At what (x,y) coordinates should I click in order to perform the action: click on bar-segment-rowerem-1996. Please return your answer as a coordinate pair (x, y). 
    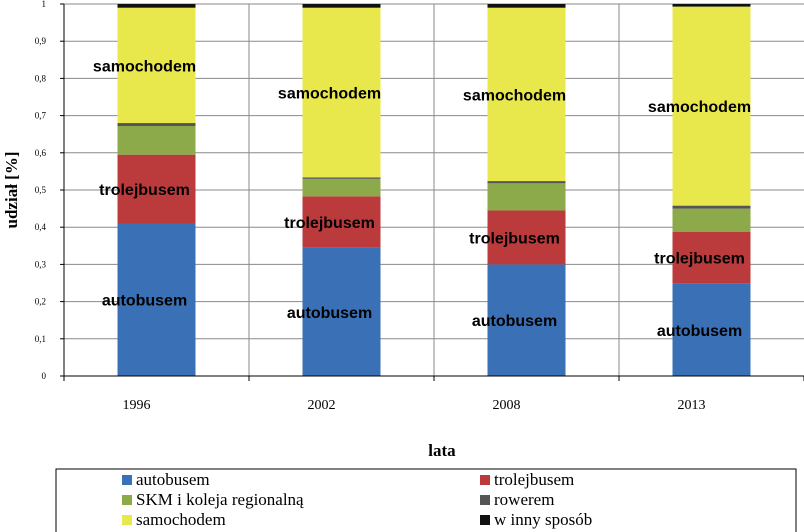
    Looking at the image, I should click on (156, 125).